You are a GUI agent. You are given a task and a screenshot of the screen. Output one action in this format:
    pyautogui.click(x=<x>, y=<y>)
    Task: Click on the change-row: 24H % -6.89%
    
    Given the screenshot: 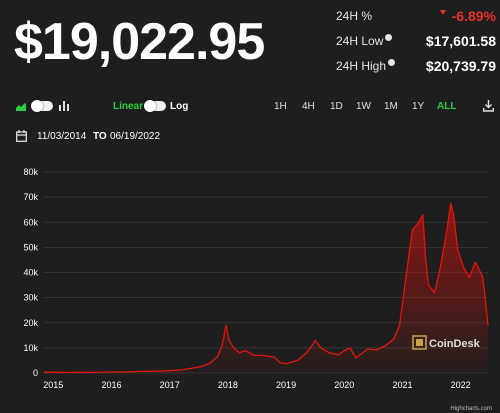 What is the action you would take?
    pyautogui.click(x=416, y=18)
    